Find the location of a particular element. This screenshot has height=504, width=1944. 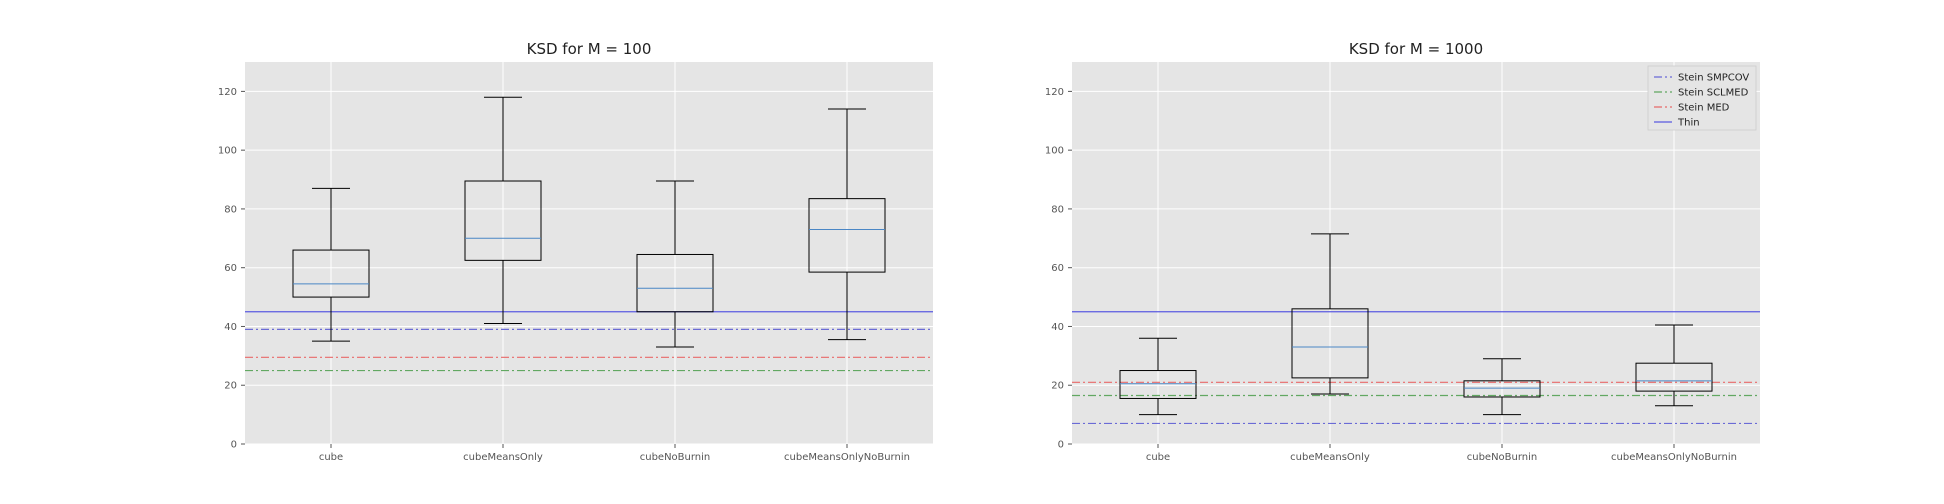

legend-label: Thin is located at coordinates (1688, 123).